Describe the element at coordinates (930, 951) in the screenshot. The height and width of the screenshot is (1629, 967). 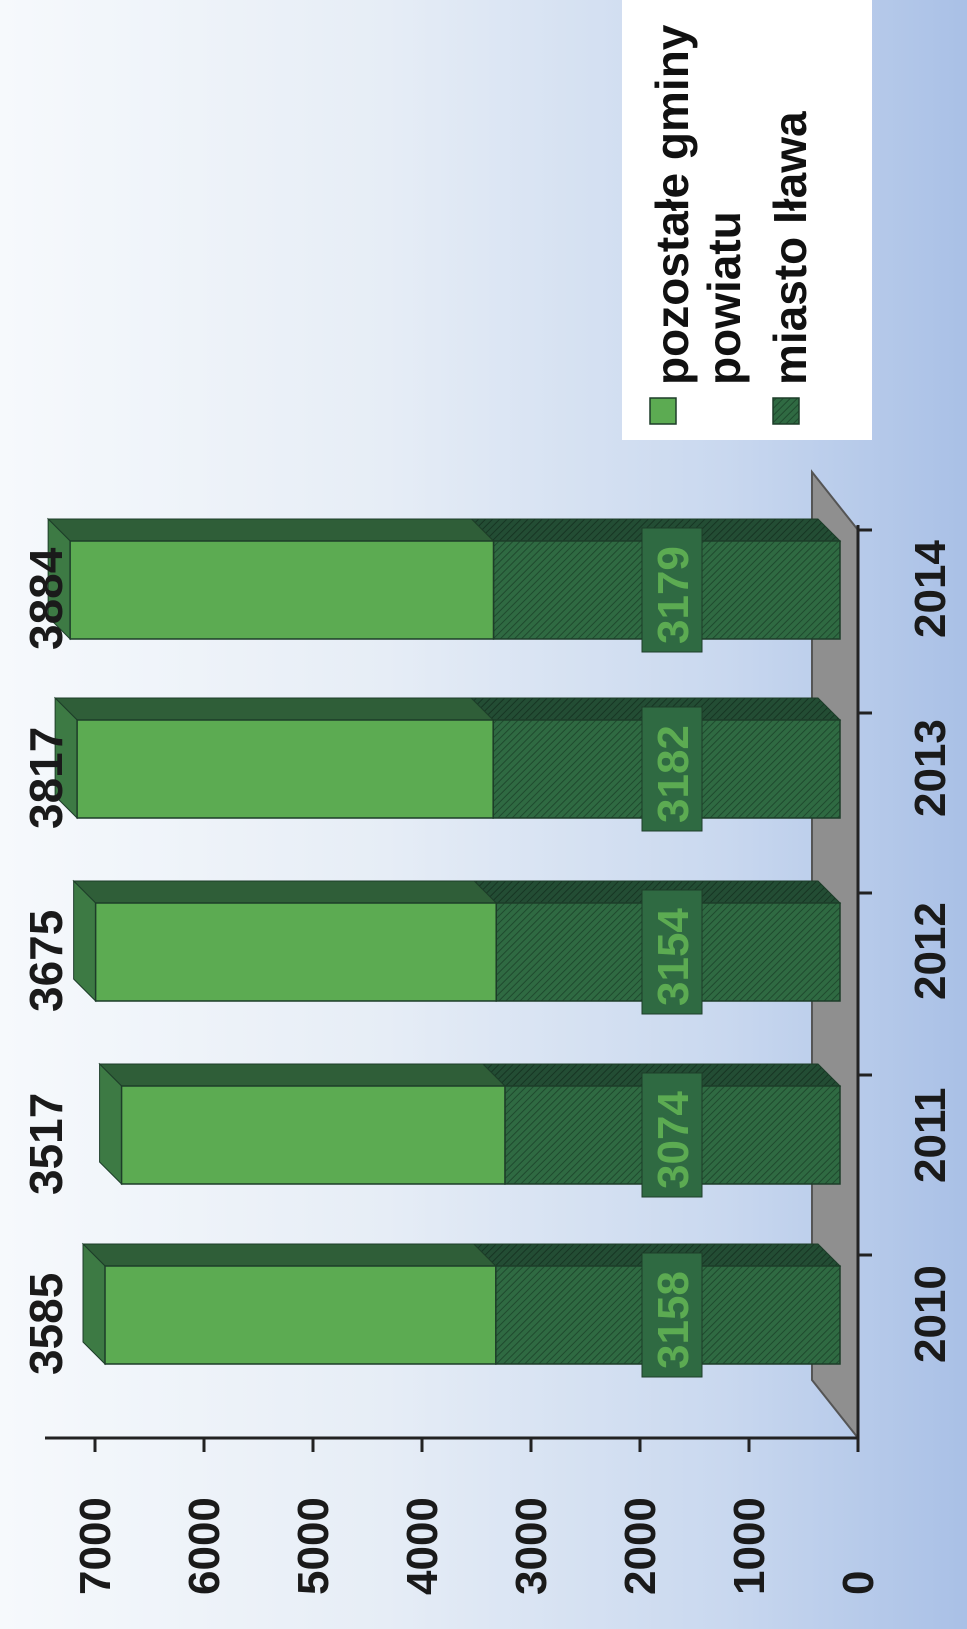
I see `category-label: 2012` at that location.